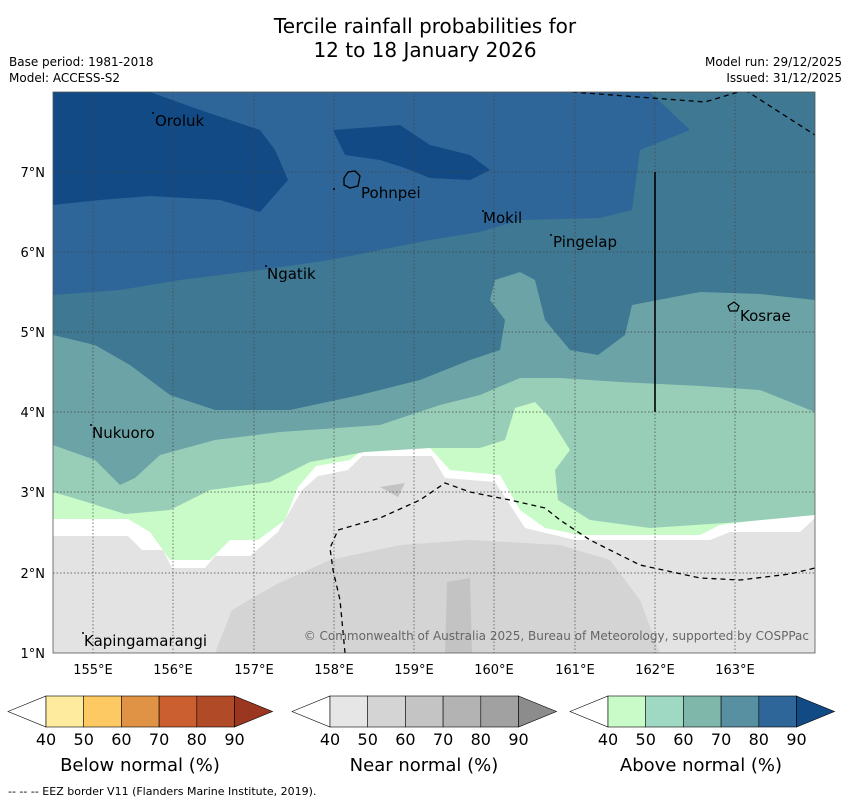 The width and height of the screenshot is (850, 804). I want to click on near-normal-label: Near normal (%), so click(424, 765).